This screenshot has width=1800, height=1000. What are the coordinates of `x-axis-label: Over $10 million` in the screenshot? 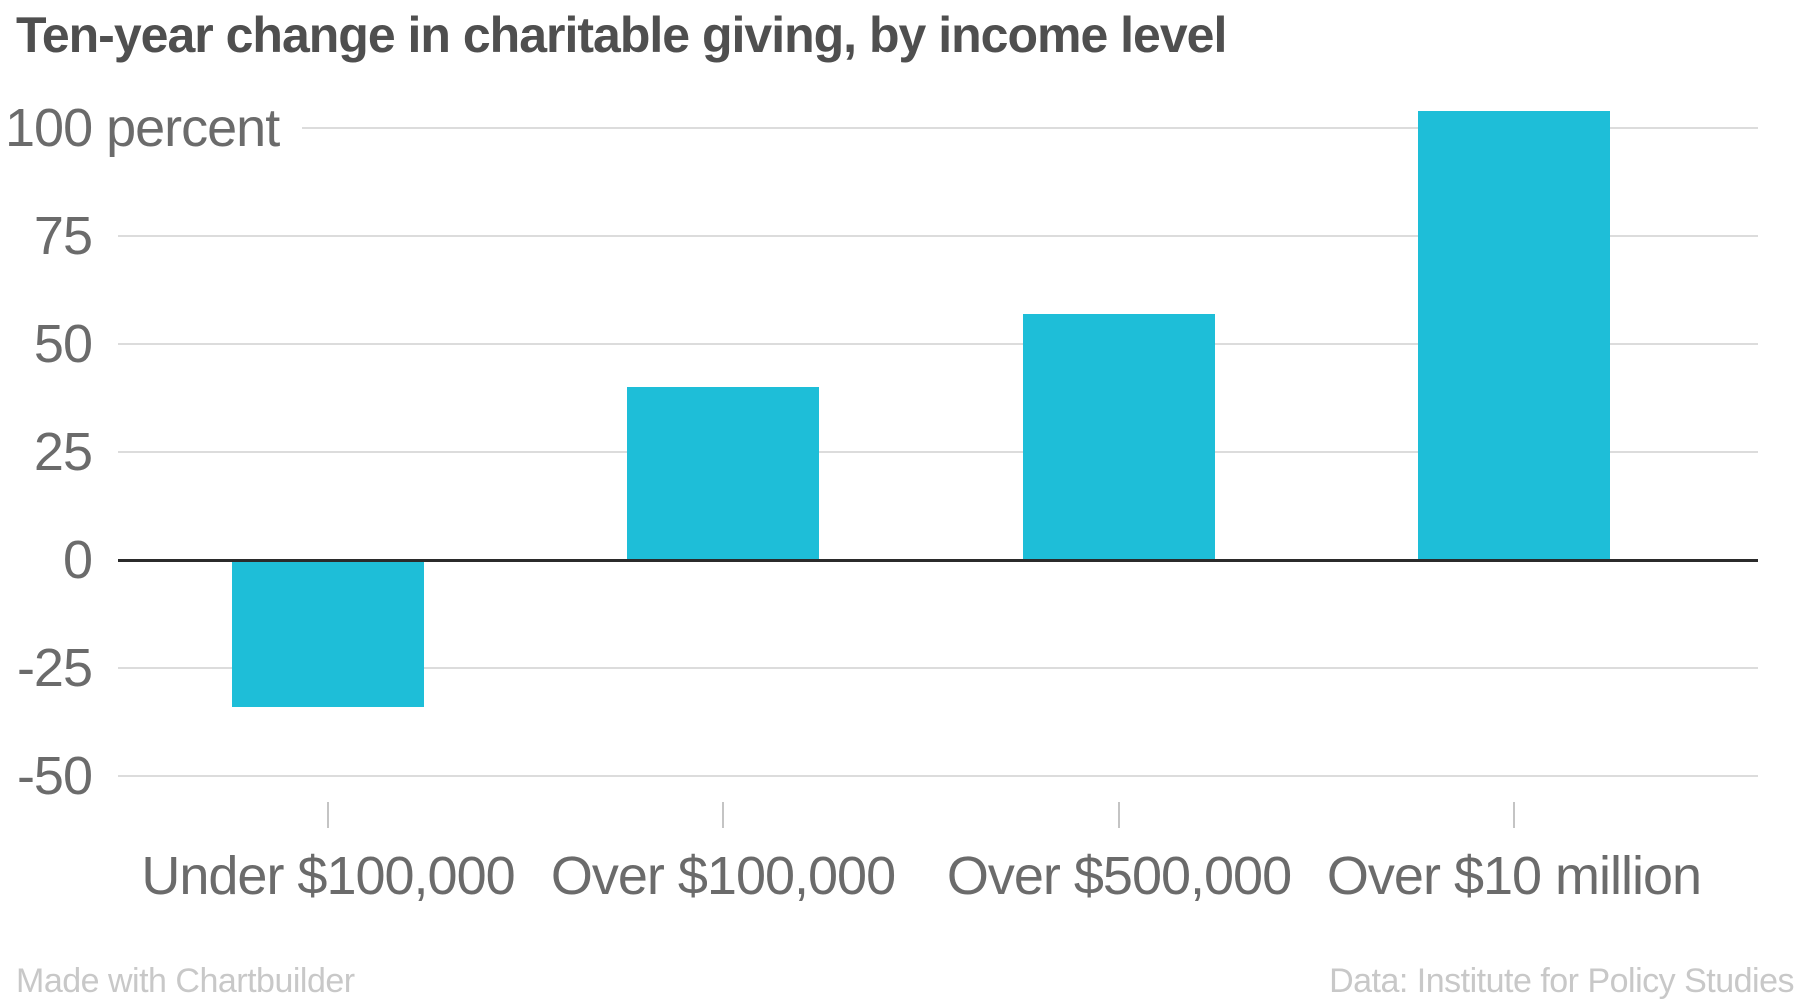 It's located at (1514, 876).